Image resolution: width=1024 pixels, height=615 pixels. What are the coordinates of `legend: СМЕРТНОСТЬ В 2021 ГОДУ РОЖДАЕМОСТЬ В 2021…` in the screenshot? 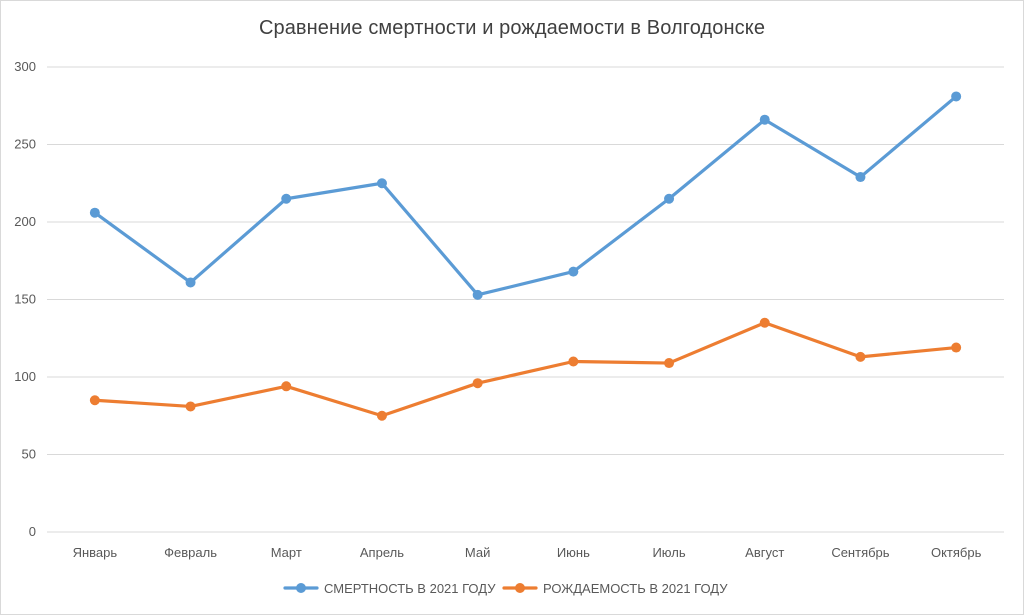 It's located at (505, 588).